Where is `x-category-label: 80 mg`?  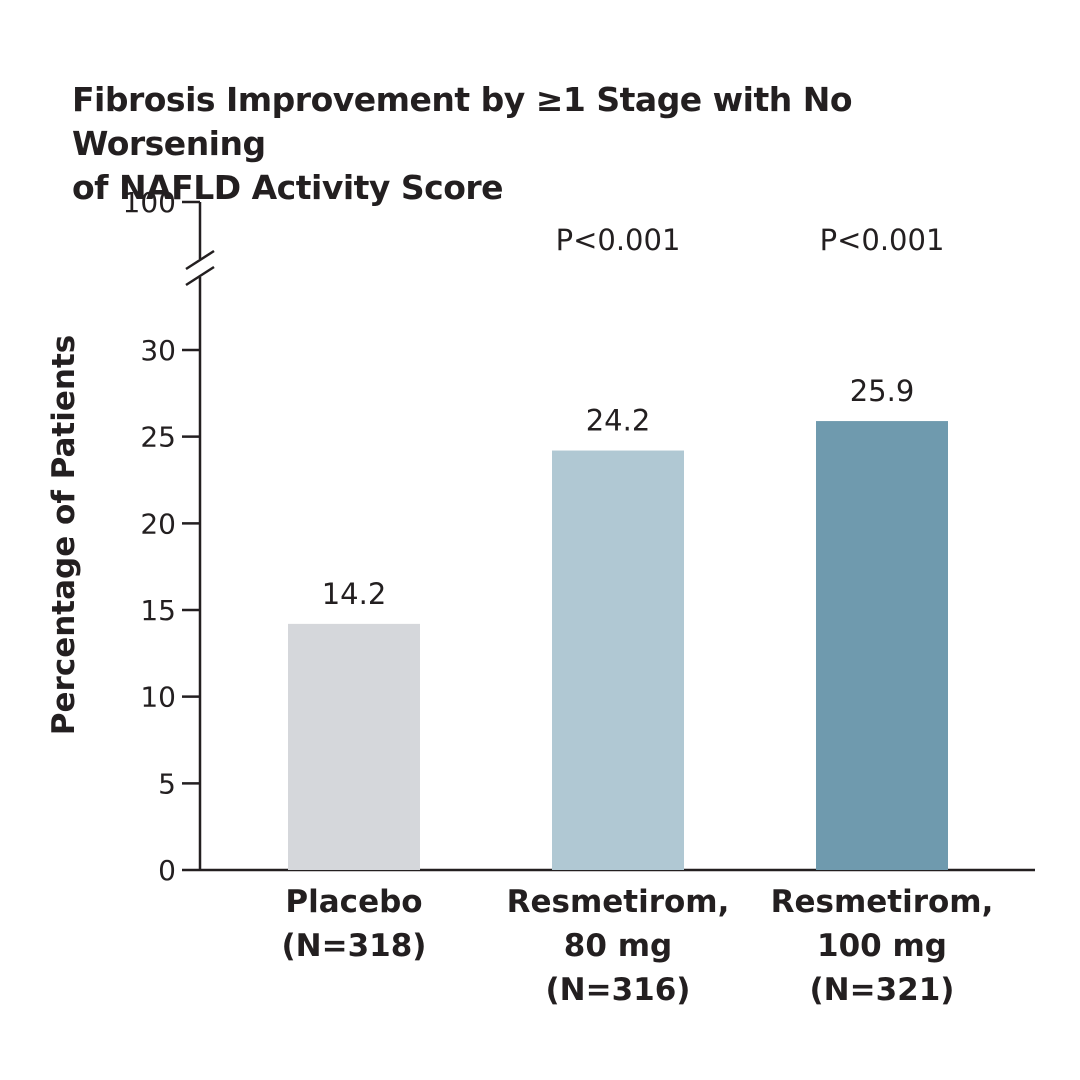 x-category-label: 80 mg is located at coordinates (618, 946).